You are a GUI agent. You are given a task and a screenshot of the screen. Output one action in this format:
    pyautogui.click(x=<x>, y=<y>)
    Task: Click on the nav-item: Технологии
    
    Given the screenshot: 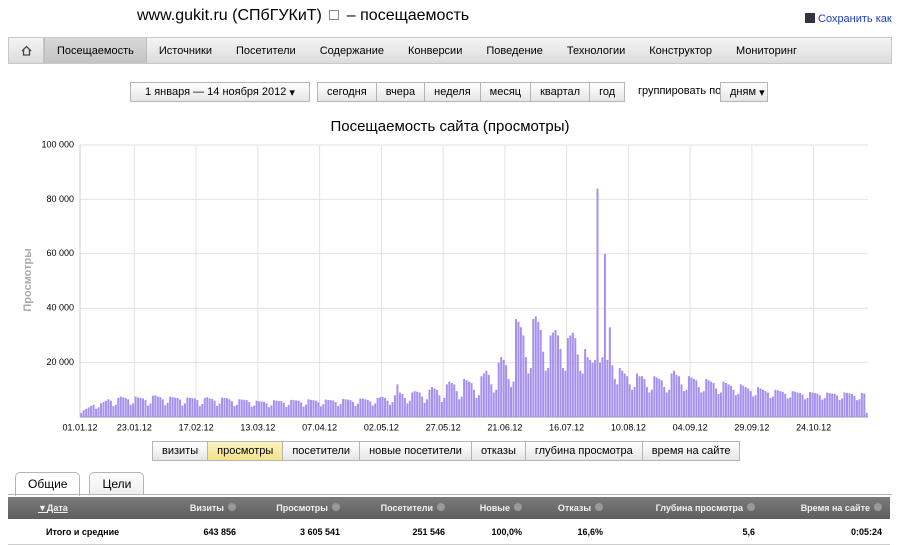 What is the action you would take?
    pyautogui.click(x=596, y=50)
    